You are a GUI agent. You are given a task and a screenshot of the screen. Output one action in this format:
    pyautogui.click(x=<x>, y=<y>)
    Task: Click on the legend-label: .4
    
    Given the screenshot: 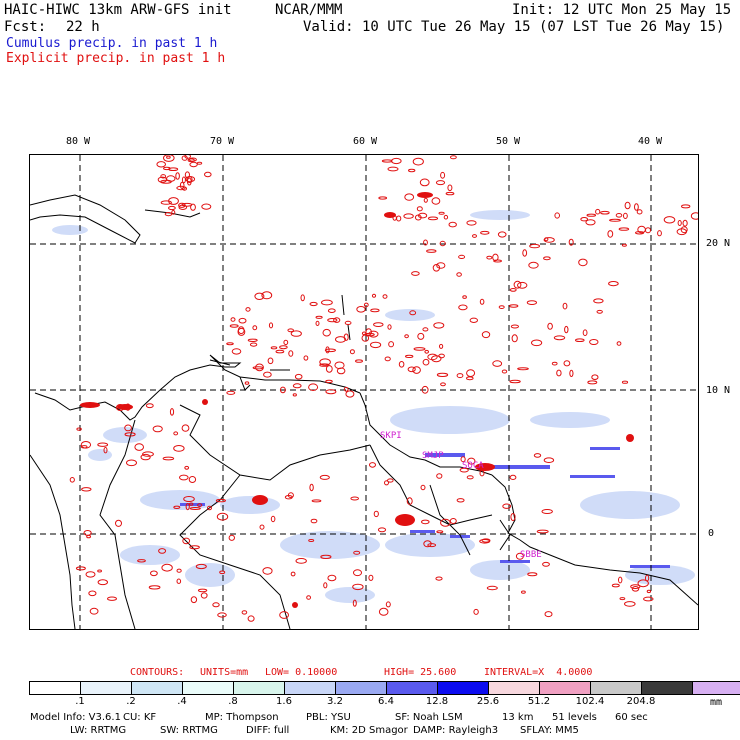 What is the action you would take?
    pyautogui.click(x=182, y=701)
    